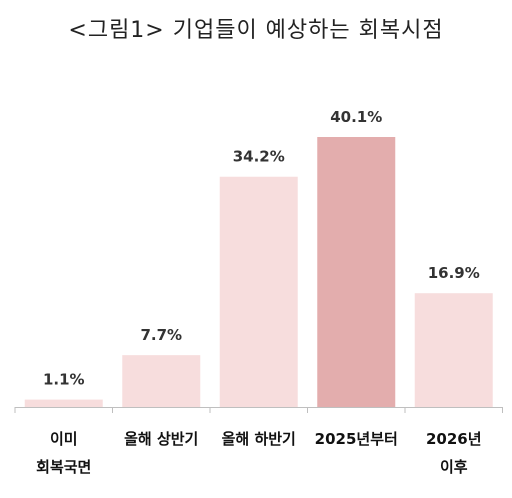 The height and width of the screenshot is (498, 512). I want to click on value-label-1: 1.1%, so click(64, 380).